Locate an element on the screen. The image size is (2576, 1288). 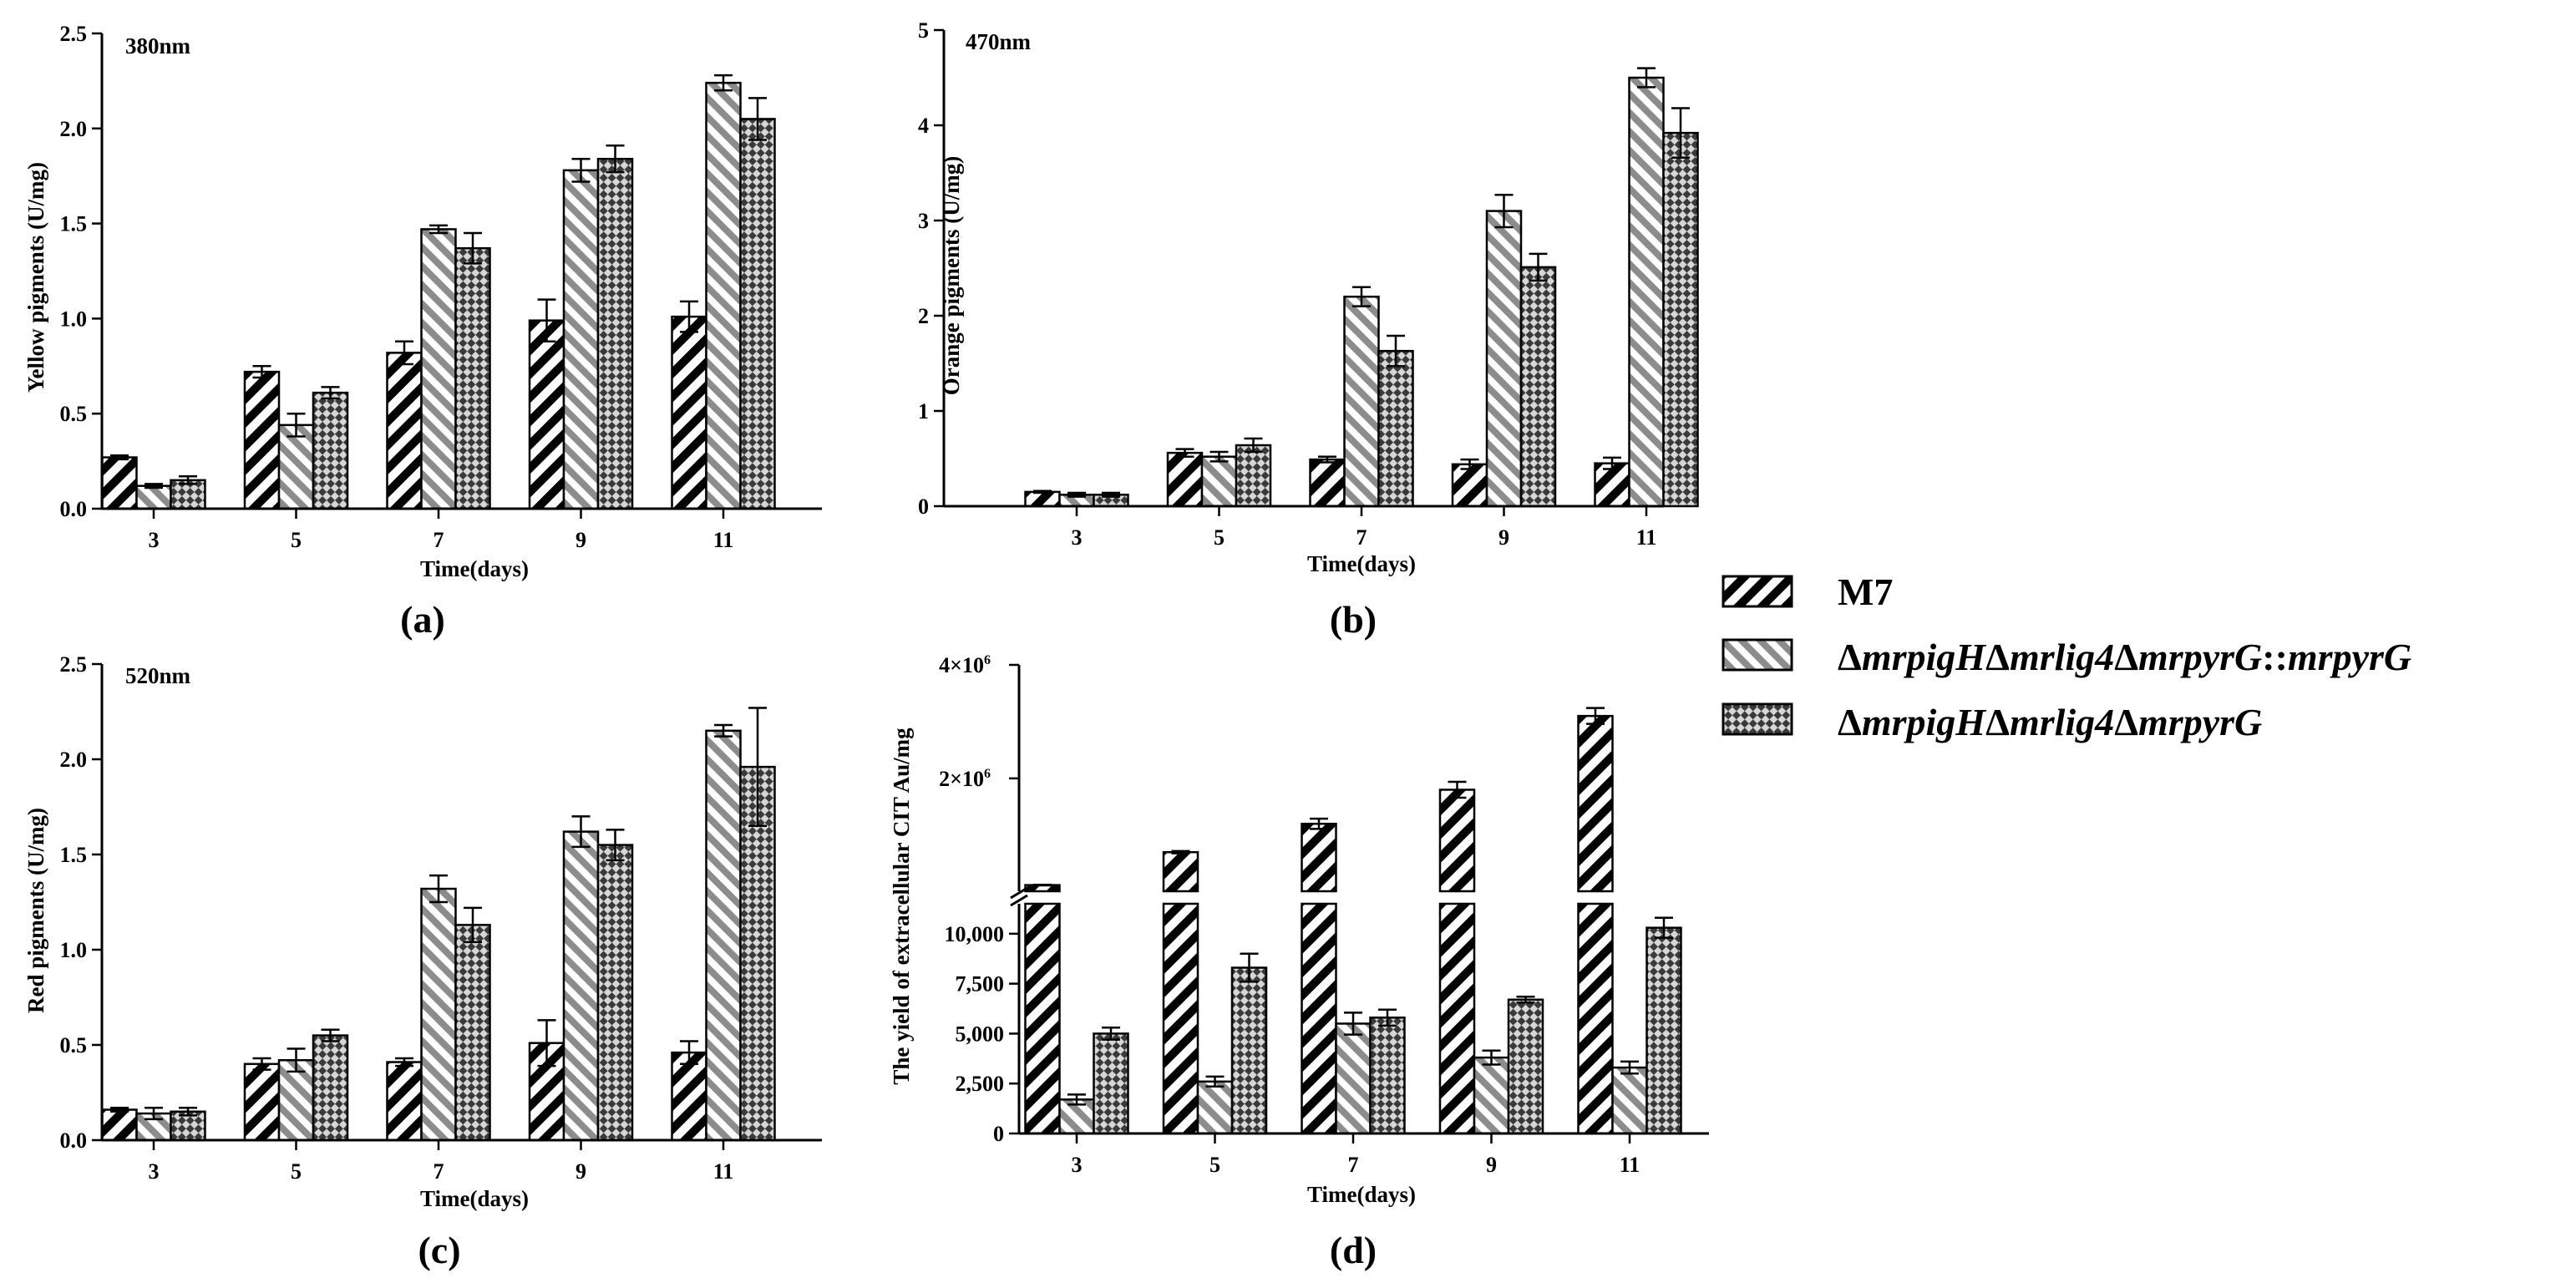
y-axis-title-c: Red pigments (U/mg) is located at coordinates (35, 910).